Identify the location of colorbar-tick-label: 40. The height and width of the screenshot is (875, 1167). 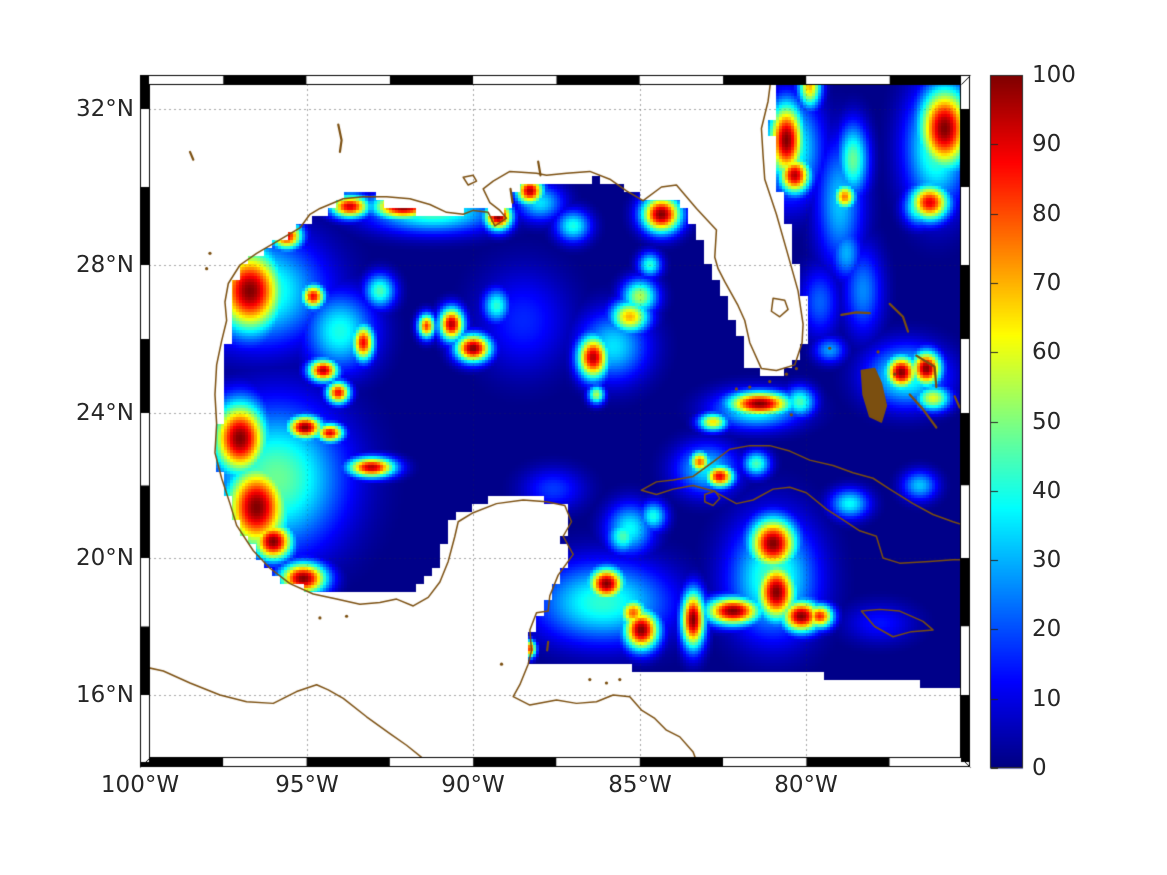
(1047, 491).